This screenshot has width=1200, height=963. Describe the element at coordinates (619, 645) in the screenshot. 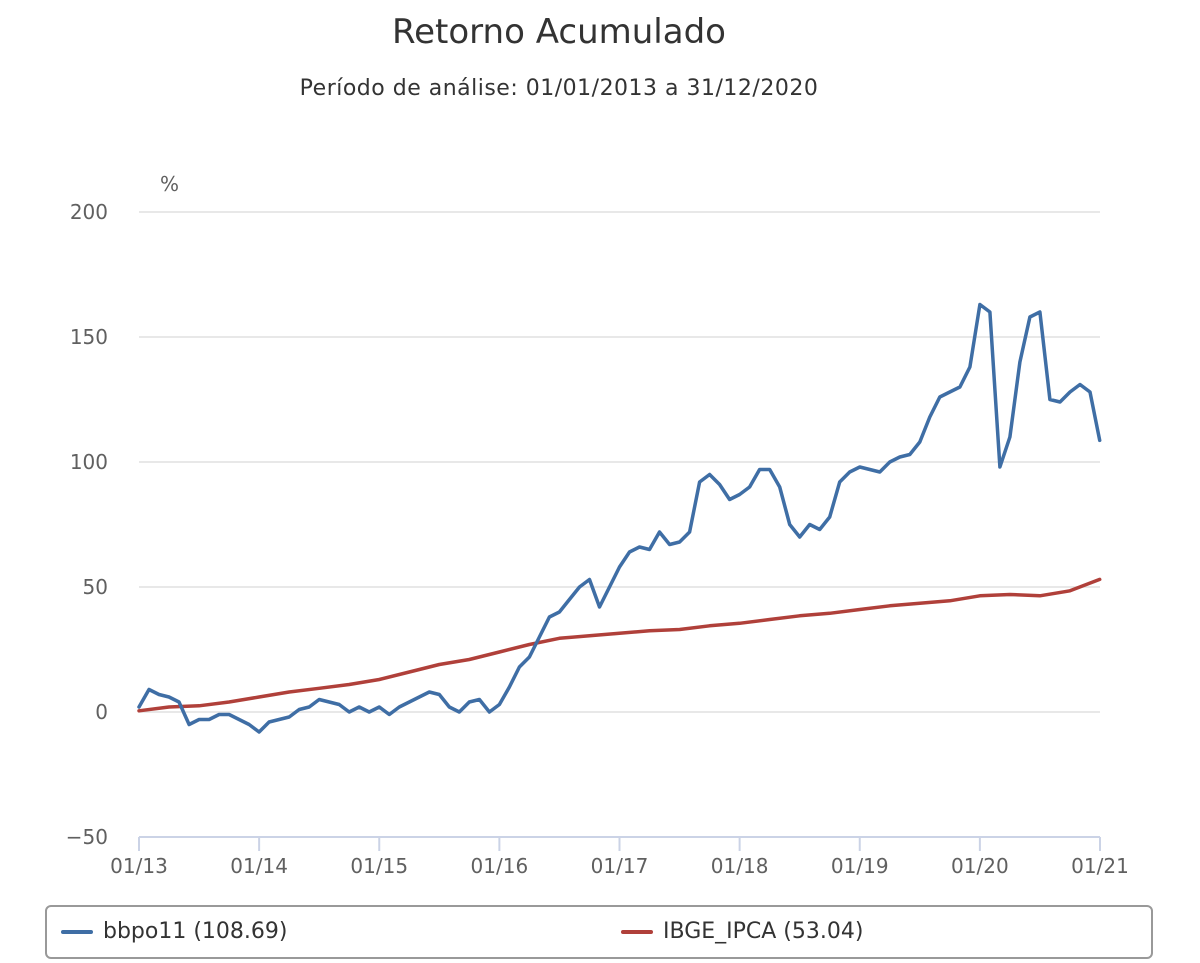

I see `series-line-ibge-ipca` at that location.